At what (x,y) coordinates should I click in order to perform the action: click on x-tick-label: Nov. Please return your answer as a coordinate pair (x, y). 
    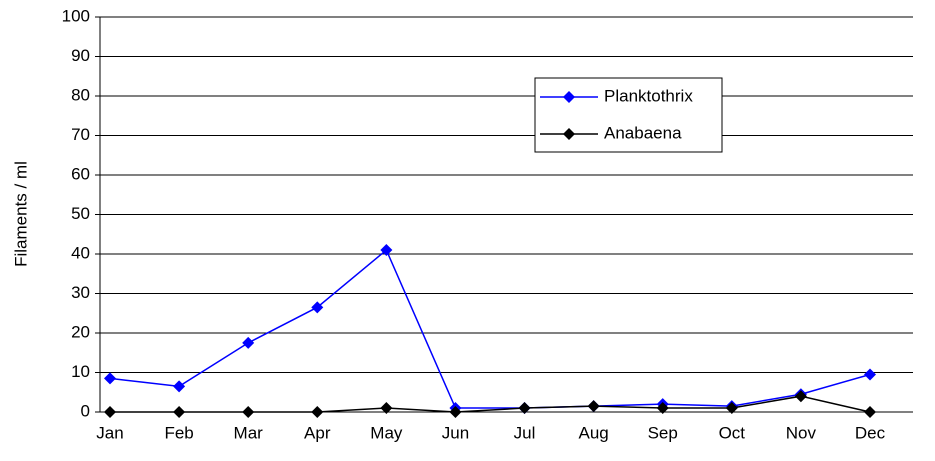
    Looking at the image, I should click on (801, 432).